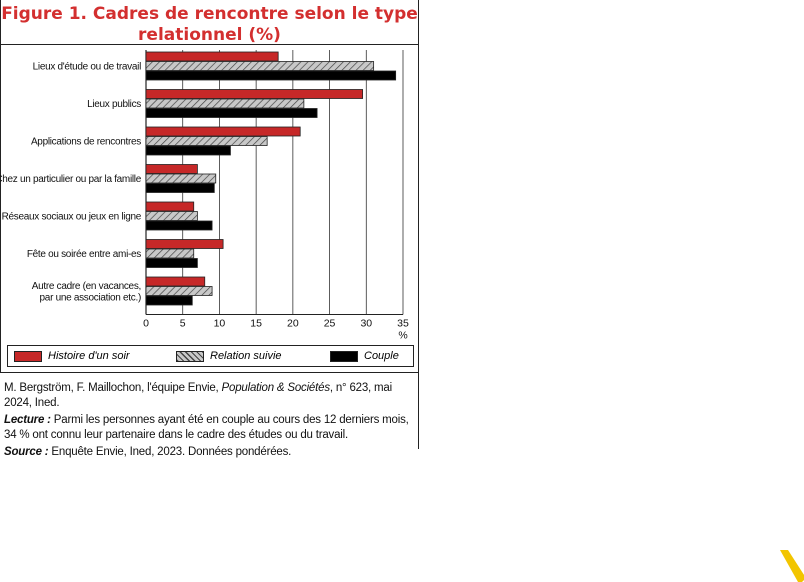 Image resolution: width=804 pixels, height=582 pixels. Describe the element at coordinates (86, 142) in the screenshot. I see `category-label: Applications de rencontres` at that location.